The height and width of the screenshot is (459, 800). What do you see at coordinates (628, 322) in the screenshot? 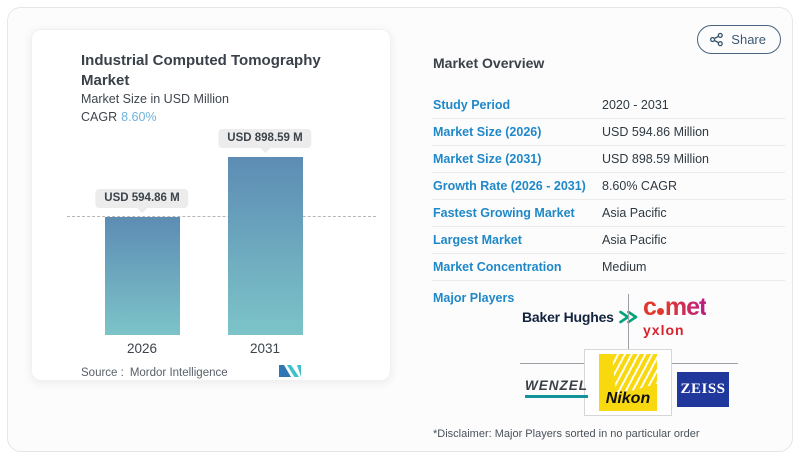
I see `logo-divider-vertical` at bounding box center [628, 322].